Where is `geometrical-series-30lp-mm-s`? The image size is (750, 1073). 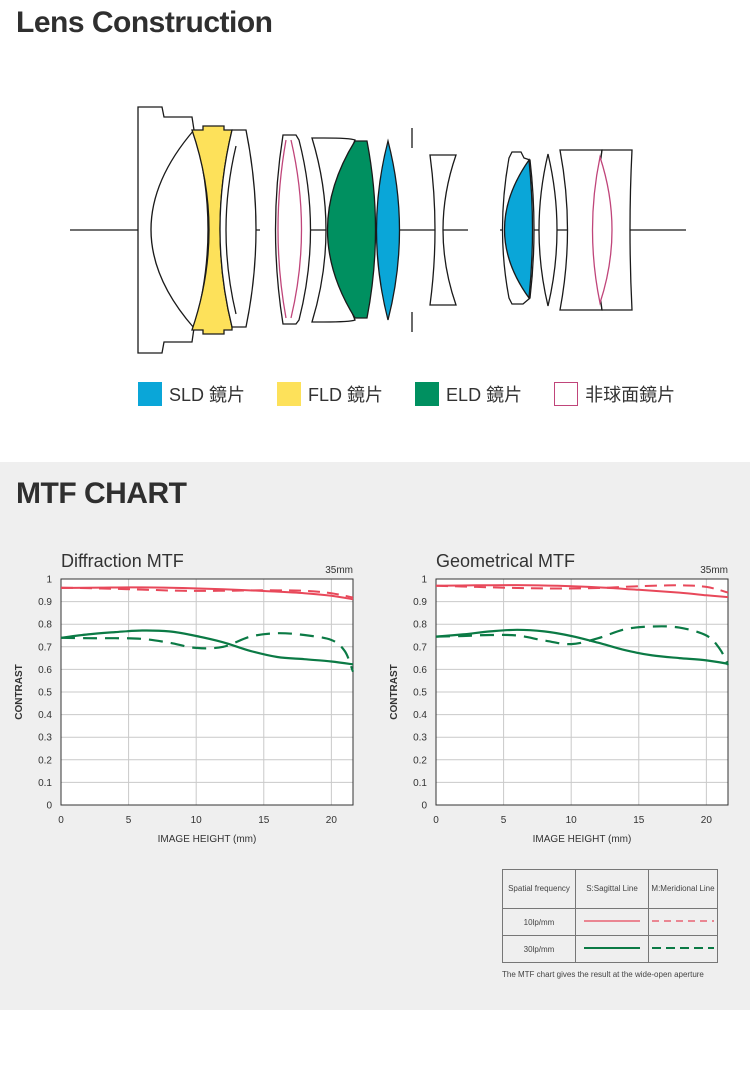
geometrical-series-30lp-mm-s is located at coordinates (582, 646).